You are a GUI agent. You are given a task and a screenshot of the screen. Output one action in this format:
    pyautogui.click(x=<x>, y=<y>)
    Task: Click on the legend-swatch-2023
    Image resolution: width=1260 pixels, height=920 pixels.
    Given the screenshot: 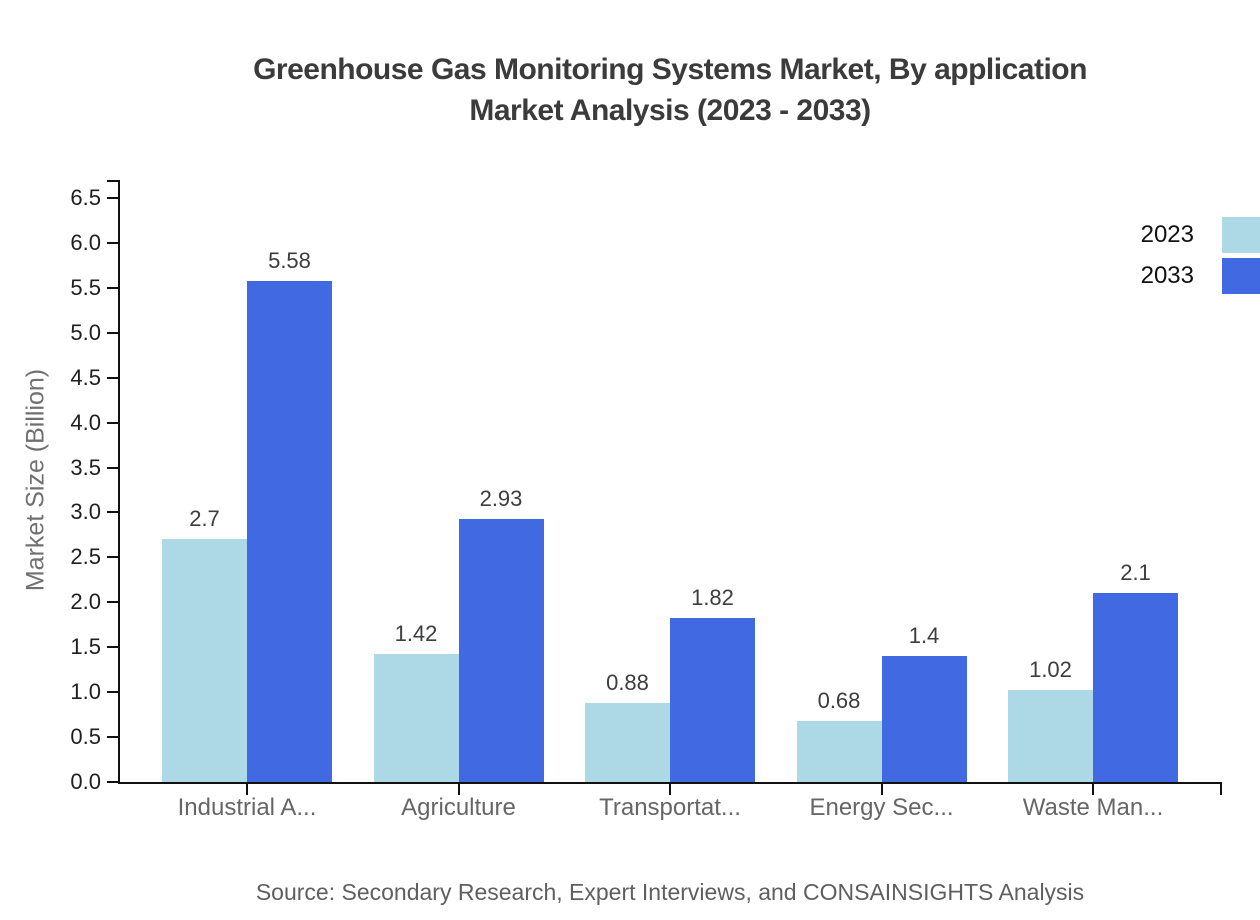 What is the action you would take?
    pyautogui.click(x=1241, y=235)
    